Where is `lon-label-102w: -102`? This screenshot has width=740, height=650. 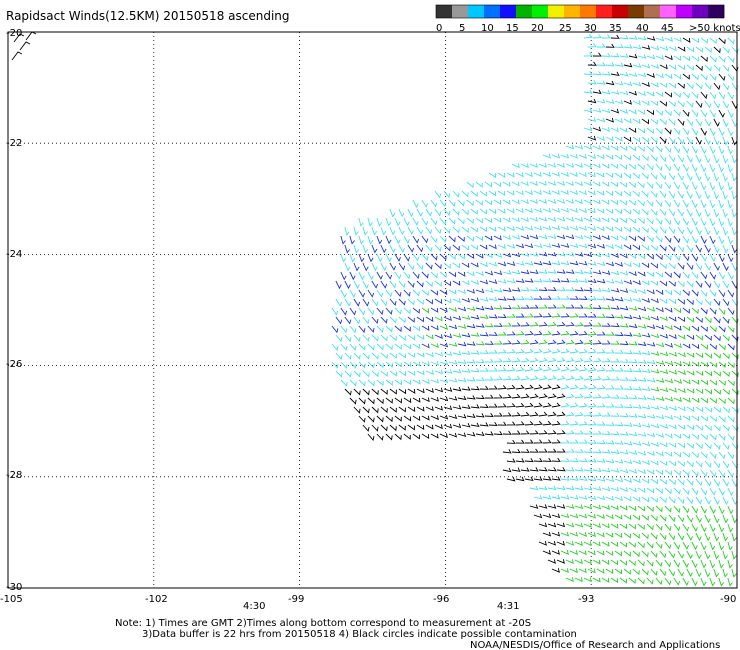 lon-label-102w: -102 is located at coordinates (156, 599).